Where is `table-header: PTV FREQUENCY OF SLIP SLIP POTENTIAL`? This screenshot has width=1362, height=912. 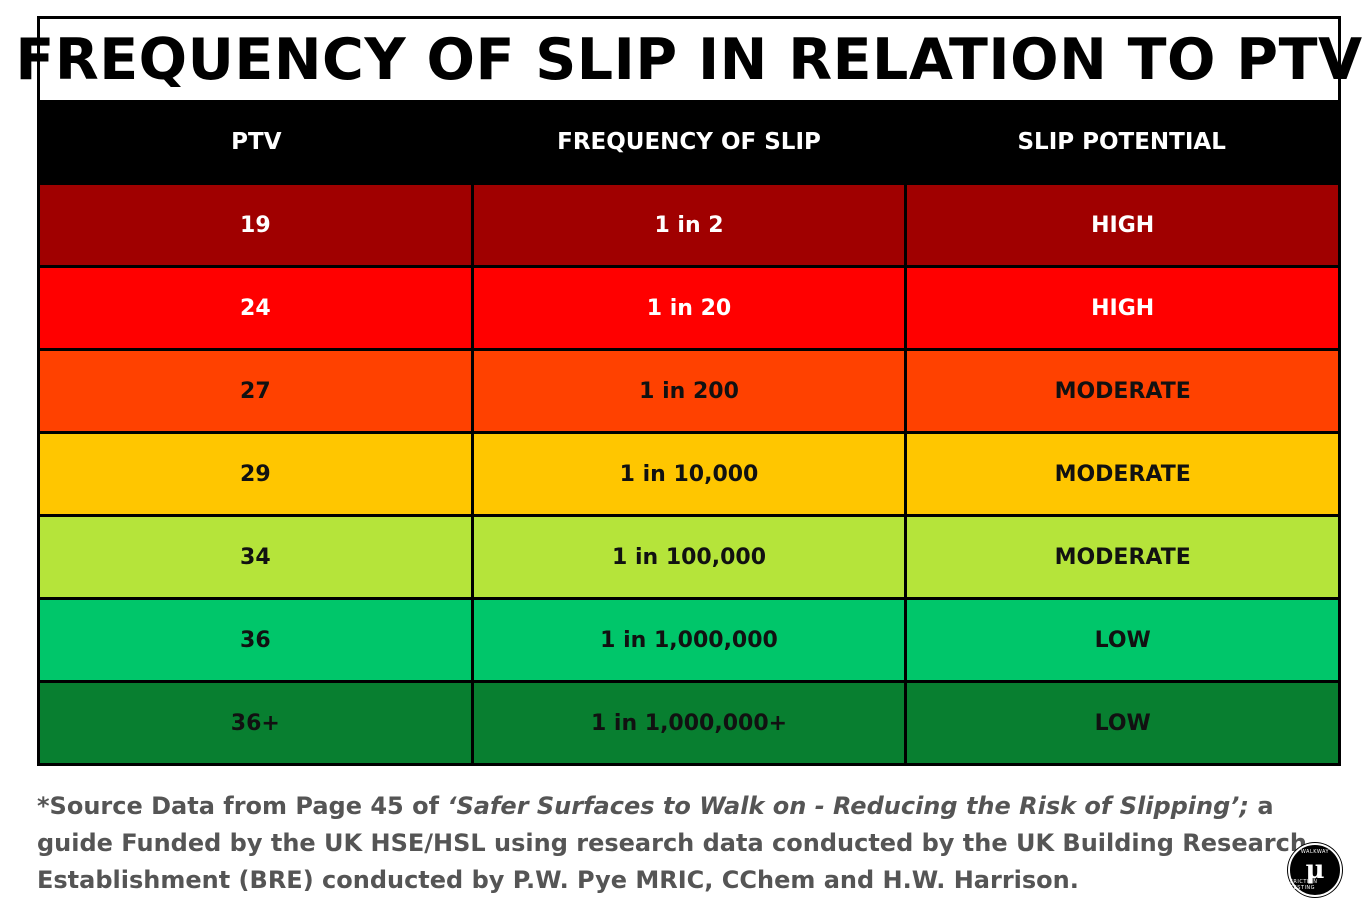 table-header: PTV FREQUENCY OF SLIP SLIP POTENTIAL is located at coordinates (689, 142).